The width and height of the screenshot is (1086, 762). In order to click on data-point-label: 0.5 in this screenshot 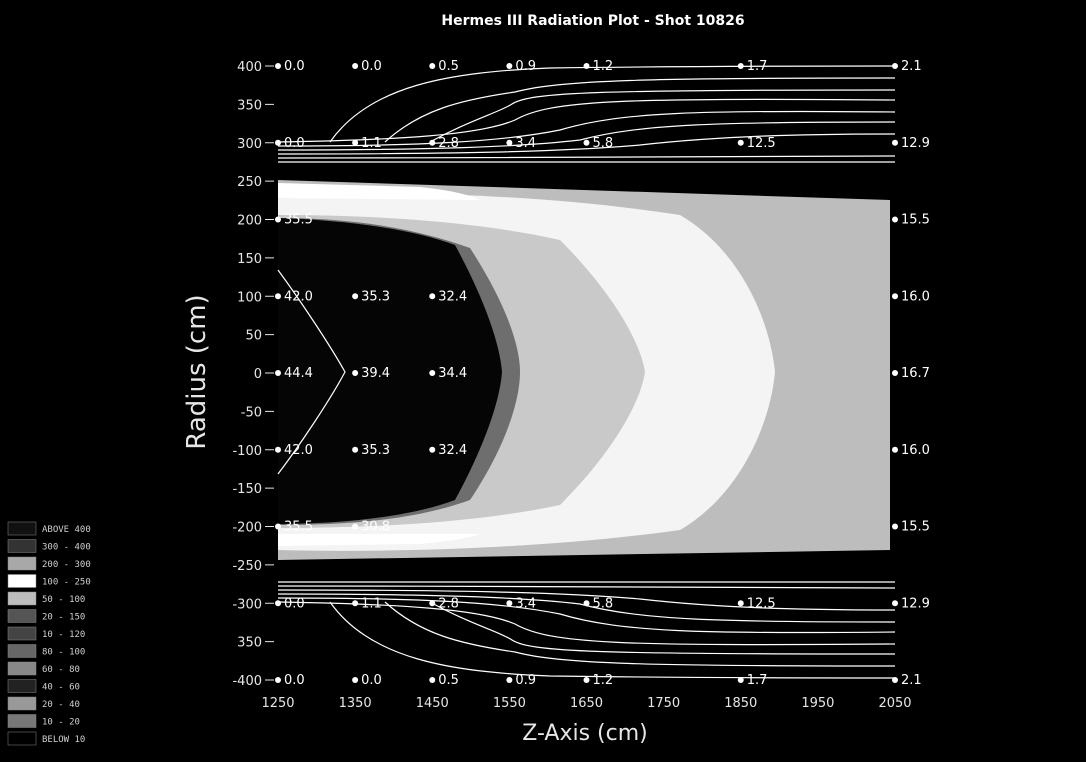, I will do `click(448, 66)`.